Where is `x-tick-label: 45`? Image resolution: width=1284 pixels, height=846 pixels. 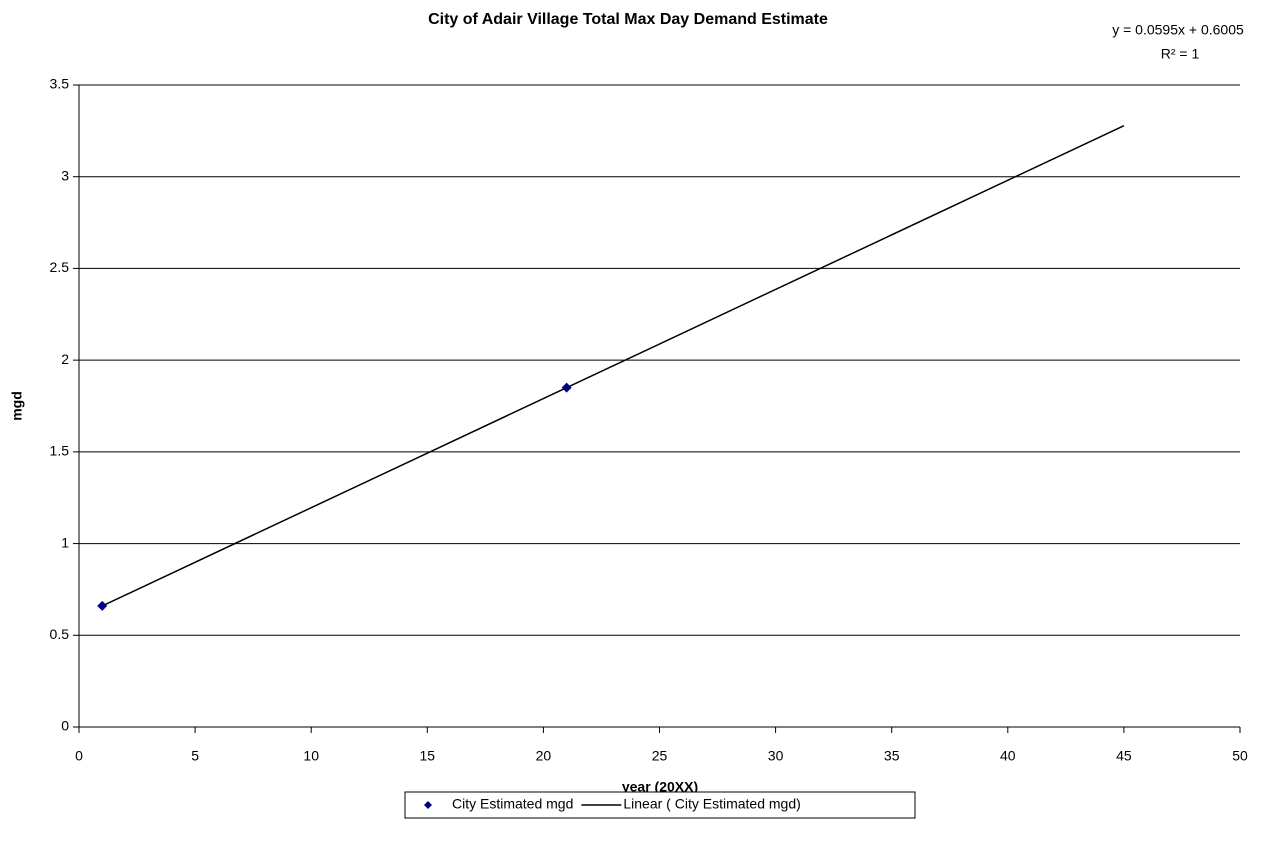 x-tick-label: 45 is located at coordinates (1124, 756).